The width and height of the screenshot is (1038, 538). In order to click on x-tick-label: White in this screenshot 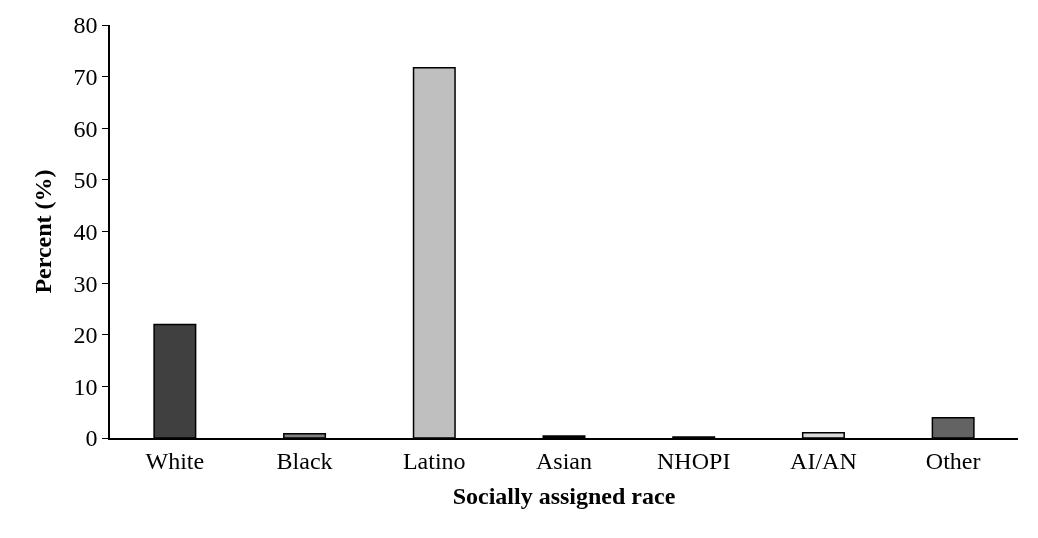, I will do `click(175, 460)`.